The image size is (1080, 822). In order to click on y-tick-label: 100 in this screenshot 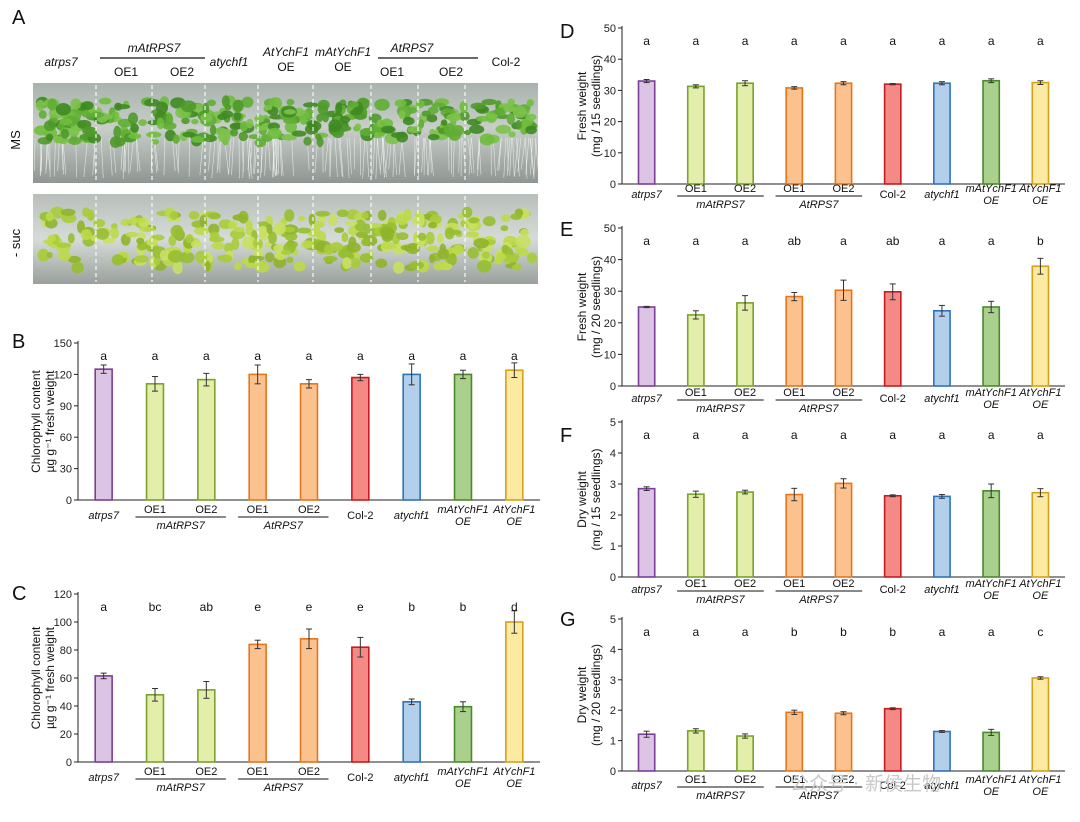, I will do `click(63, 623)`.